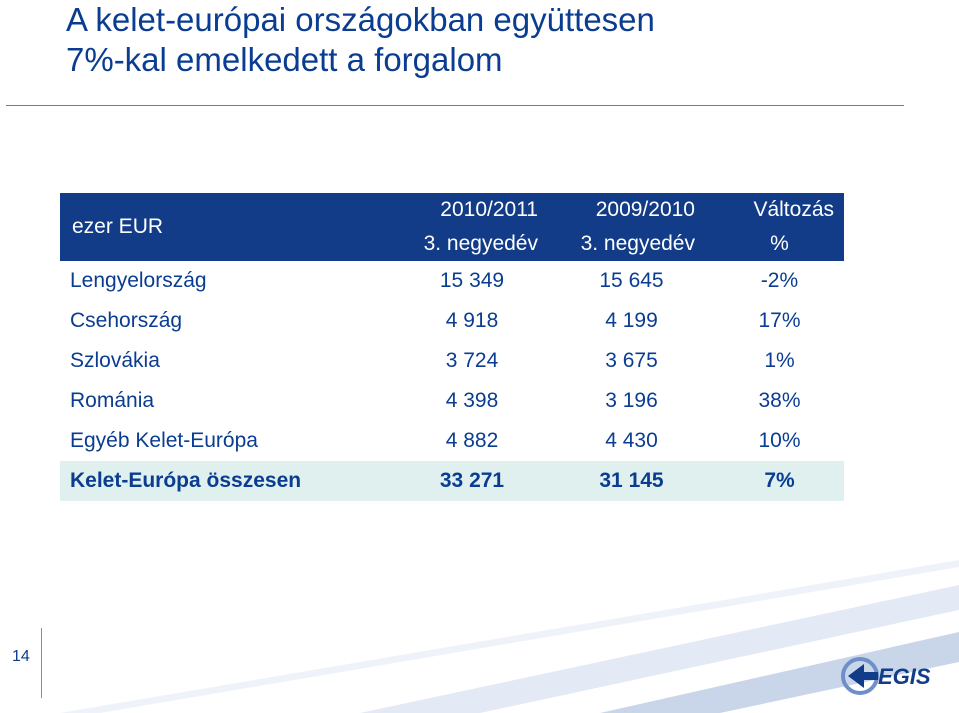 The image size is (959, 713). Describe the element at coordinates (126, 320) in the screenshot. I see `country-cell: Csehország` at that location.